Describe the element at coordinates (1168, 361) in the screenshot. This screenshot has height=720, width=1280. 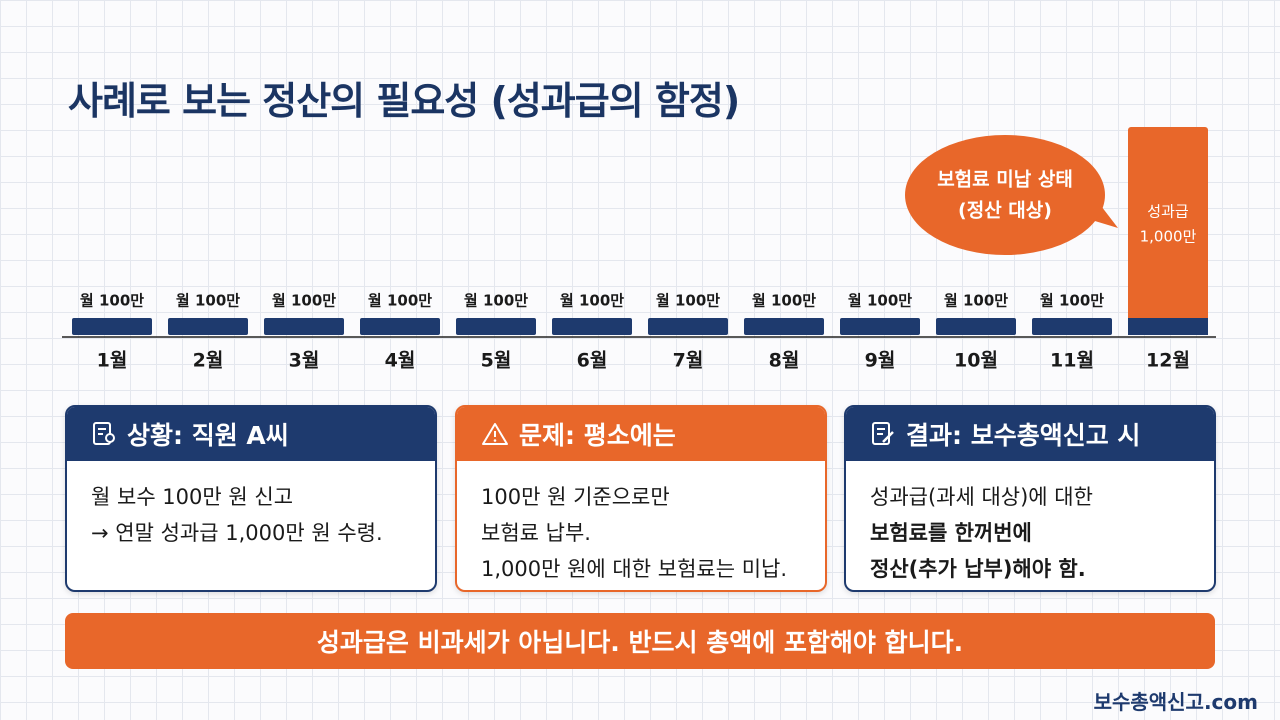
I see `month-label: 12월` at that location.